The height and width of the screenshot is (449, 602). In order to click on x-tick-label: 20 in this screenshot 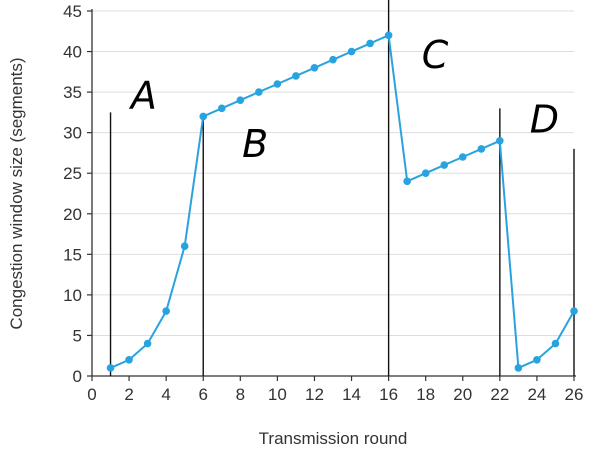, I will do `click(462, 394)`.